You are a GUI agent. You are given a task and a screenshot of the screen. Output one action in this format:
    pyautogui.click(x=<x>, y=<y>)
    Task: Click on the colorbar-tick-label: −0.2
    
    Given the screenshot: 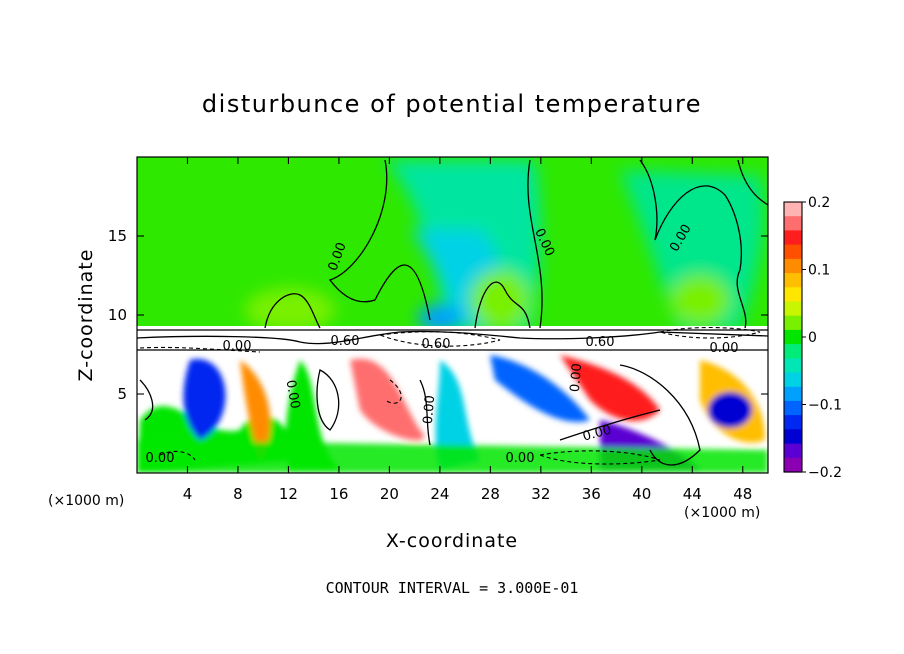 What is the action you would take?
    pyautogui.click(x=825, y=473)
    